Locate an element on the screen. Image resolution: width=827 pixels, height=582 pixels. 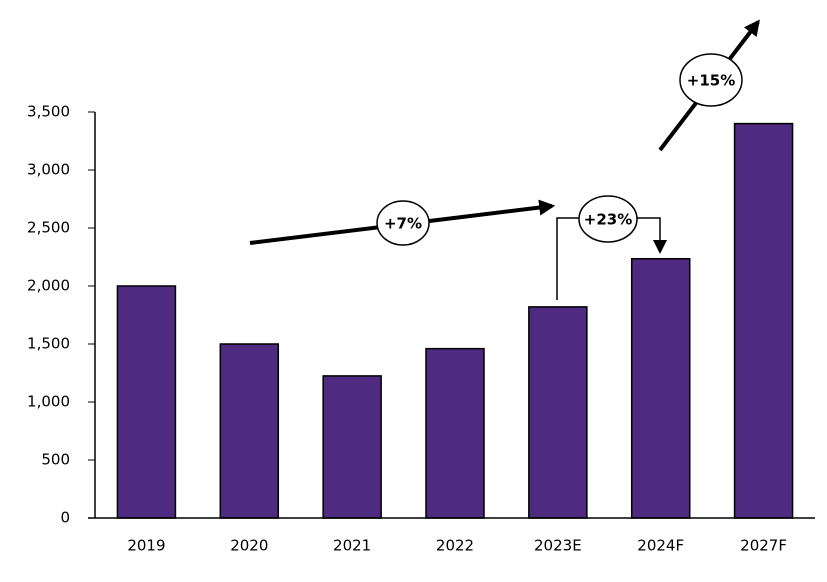
x-tick-label: 2022 is located at coordinates (455, 546).